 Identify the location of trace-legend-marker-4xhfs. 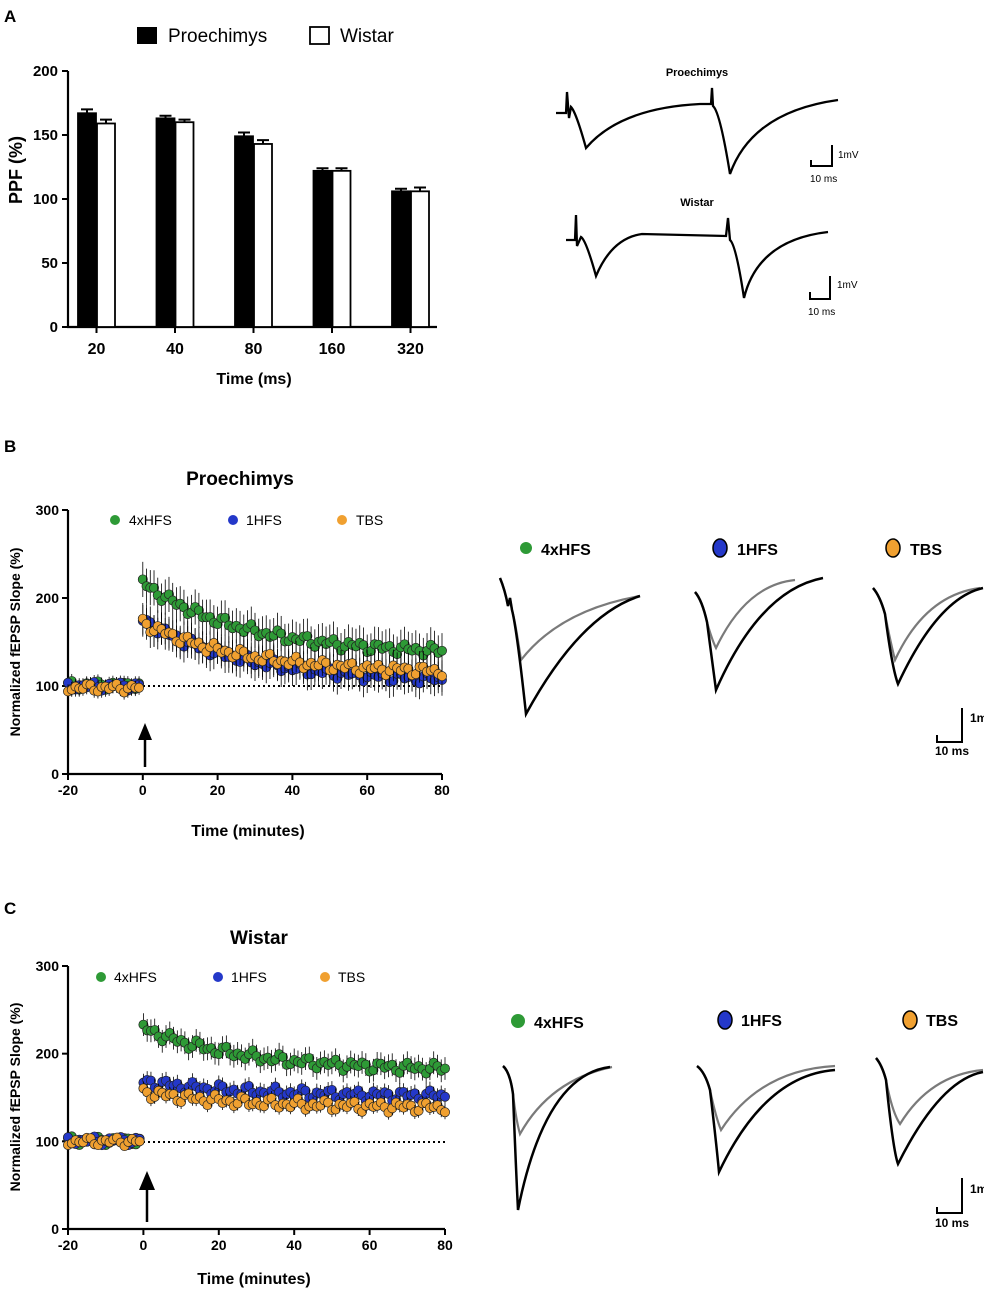
(518, 1021).